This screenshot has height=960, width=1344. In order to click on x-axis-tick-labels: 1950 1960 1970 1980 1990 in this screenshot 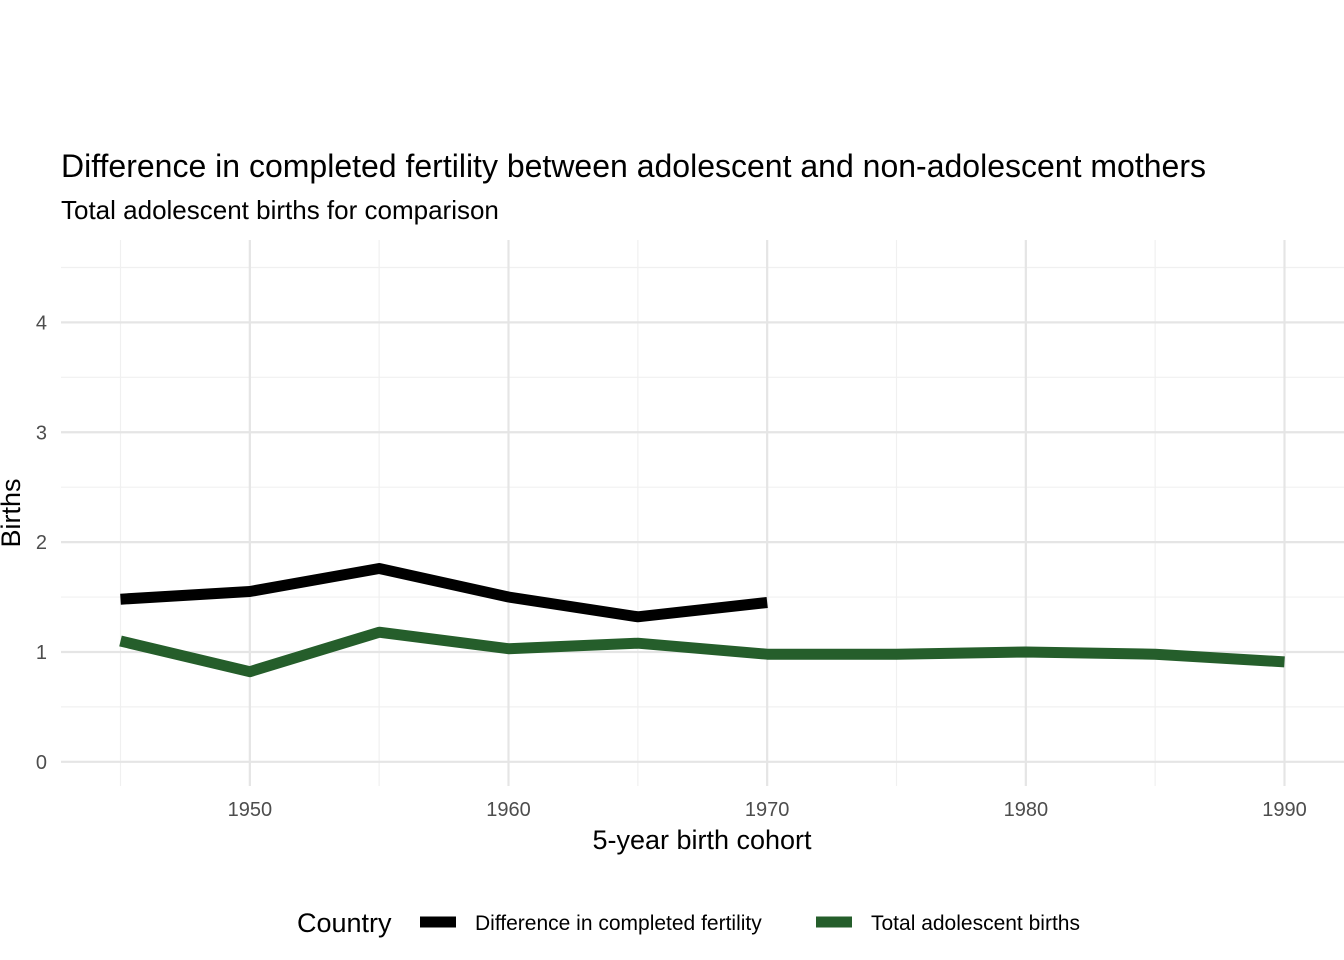, I will do `click(767, 810)`.